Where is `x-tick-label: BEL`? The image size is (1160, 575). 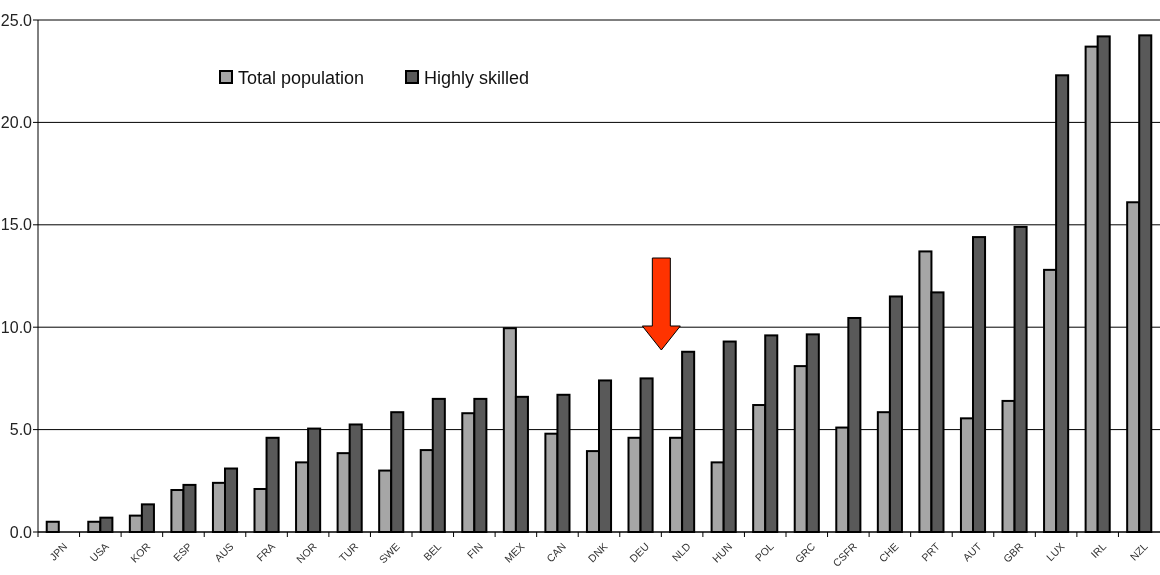 x-tick-label: BEL is located at coordinates (432, 551).